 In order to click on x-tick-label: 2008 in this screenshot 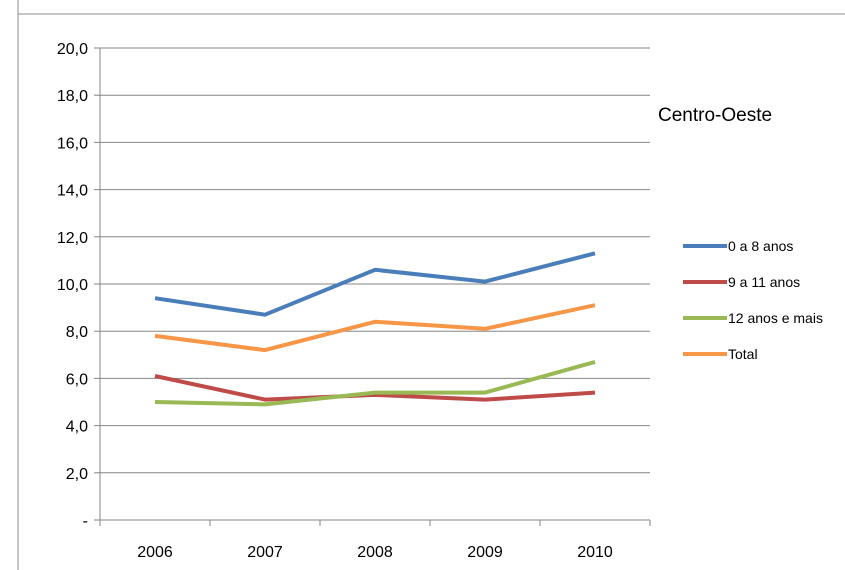, I will do `click(375, 552)`.